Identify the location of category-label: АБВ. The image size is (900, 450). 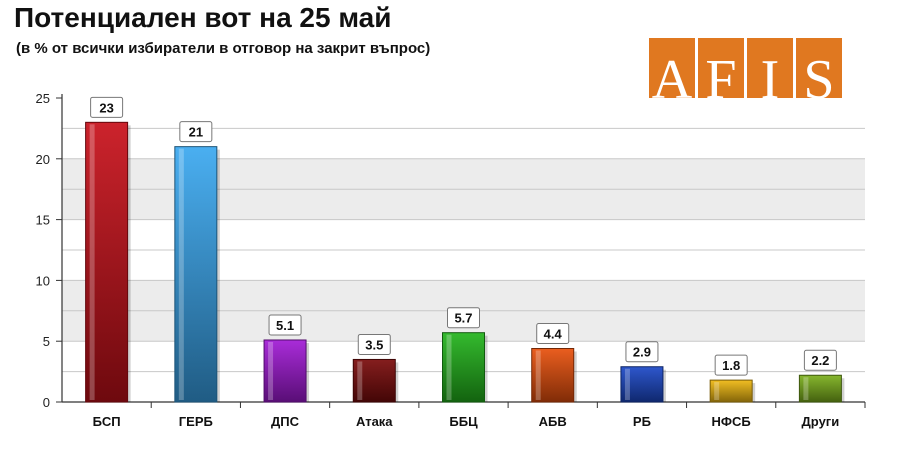
(553, 421).